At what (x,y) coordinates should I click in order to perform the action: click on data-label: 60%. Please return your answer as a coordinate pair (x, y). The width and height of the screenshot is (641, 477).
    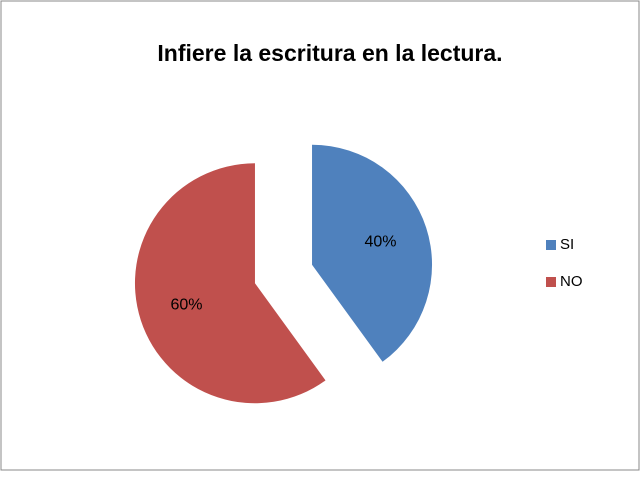
    Looking at the image, I should click on (186, 305).